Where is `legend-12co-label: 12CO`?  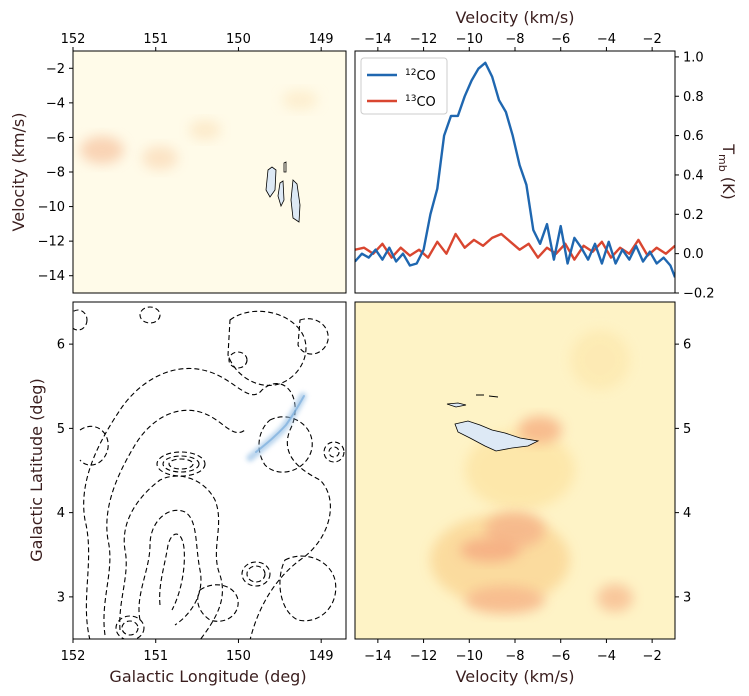 legend-12co-label: 12CO is located at coordinates (420, 76).